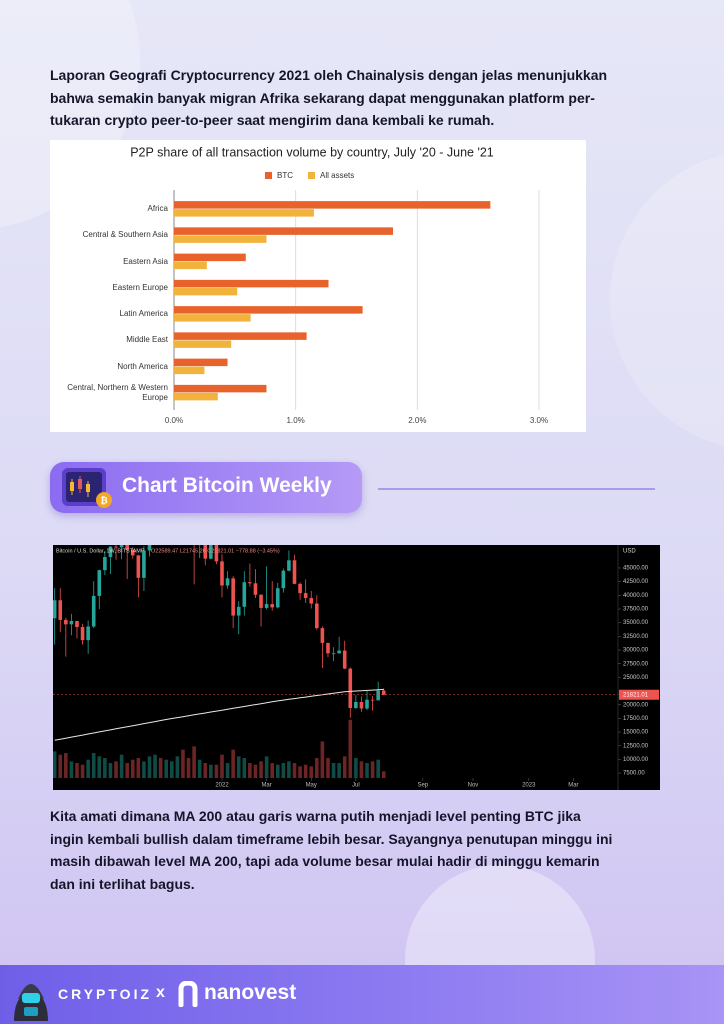 This screenshot has height=1024, width=724. Describe the element at coordinates (157, 209) in the screenshot. I see `y-tick-label: Africa` at that location.